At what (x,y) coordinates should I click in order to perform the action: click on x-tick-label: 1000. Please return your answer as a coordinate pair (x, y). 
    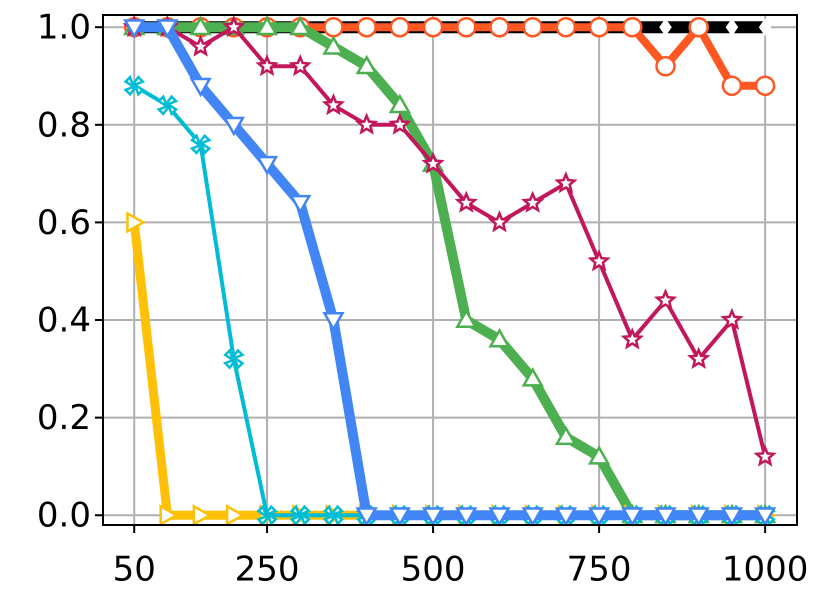
    Looking at the image, I should click on (765, 570).